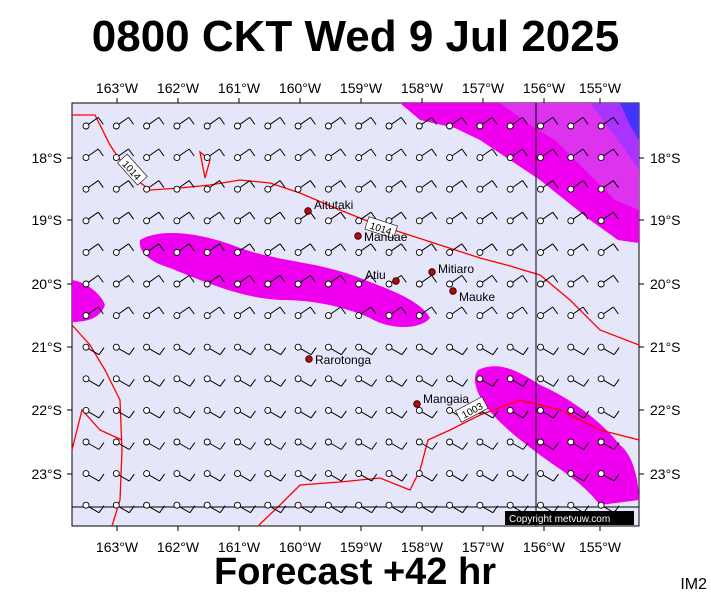 Image resolution: width=711 pixels, height=600 pixels. What do you see at coordinates (343, 360) in the screenshot?
I see `place-label: Rarotonga` at bounding box center [343, 360].